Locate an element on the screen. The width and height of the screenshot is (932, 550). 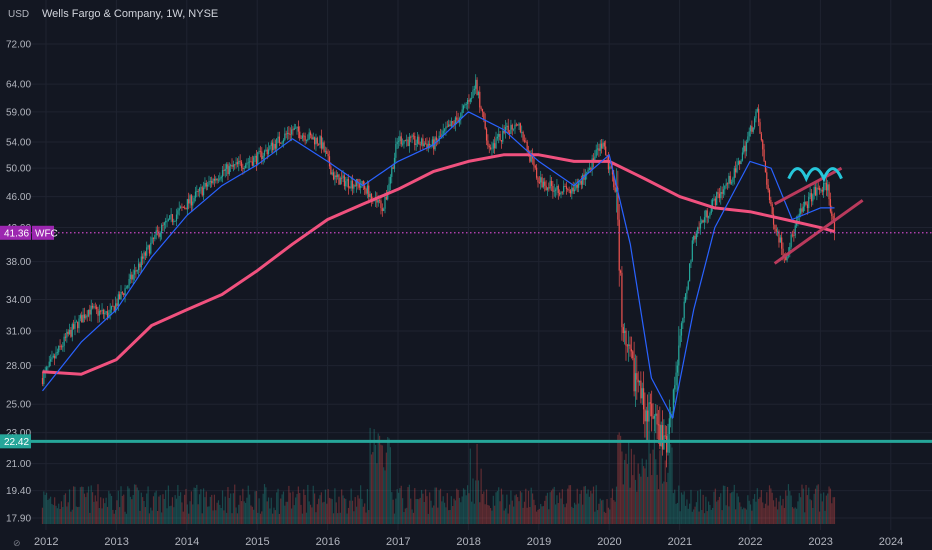
arcs-drawing is located at coordinates (815, 175).